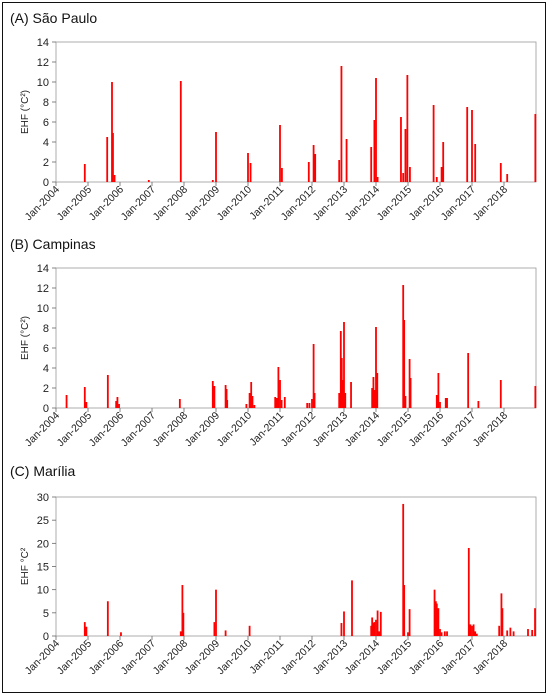 The image size is (550, 697). Describe the element at coordinates (43, 498) in the screenshot. I see `y-tick-label: 30` at that location.